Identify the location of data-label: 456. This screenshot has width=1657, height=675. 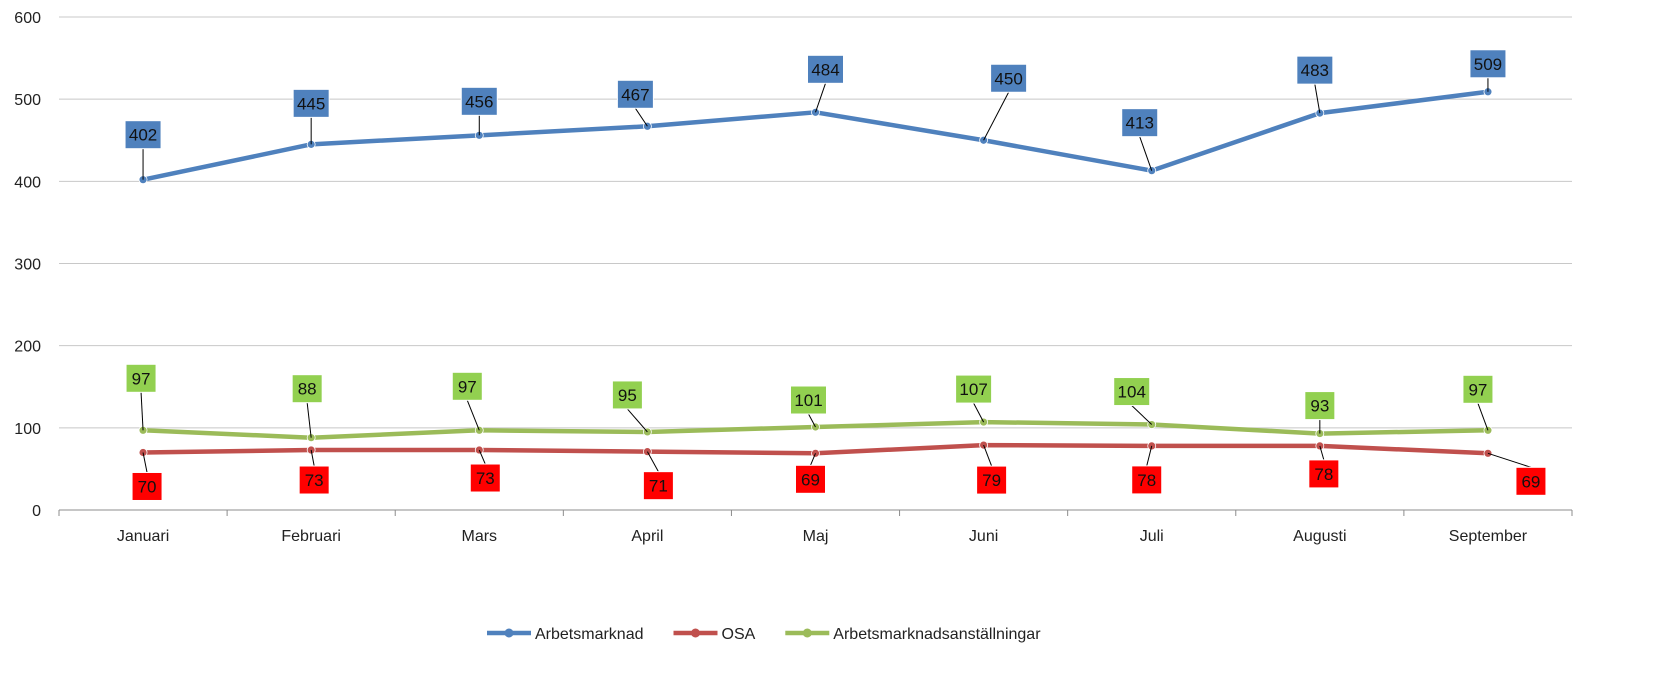
(479, 101).